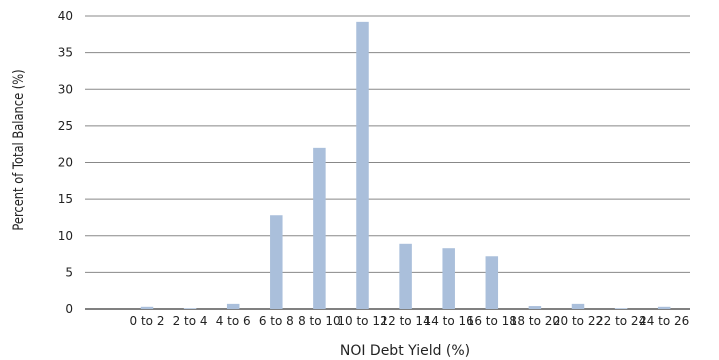 The image size is (719, 360). I want to click on x-tick-label: 20 to 22, so click(578, 321).